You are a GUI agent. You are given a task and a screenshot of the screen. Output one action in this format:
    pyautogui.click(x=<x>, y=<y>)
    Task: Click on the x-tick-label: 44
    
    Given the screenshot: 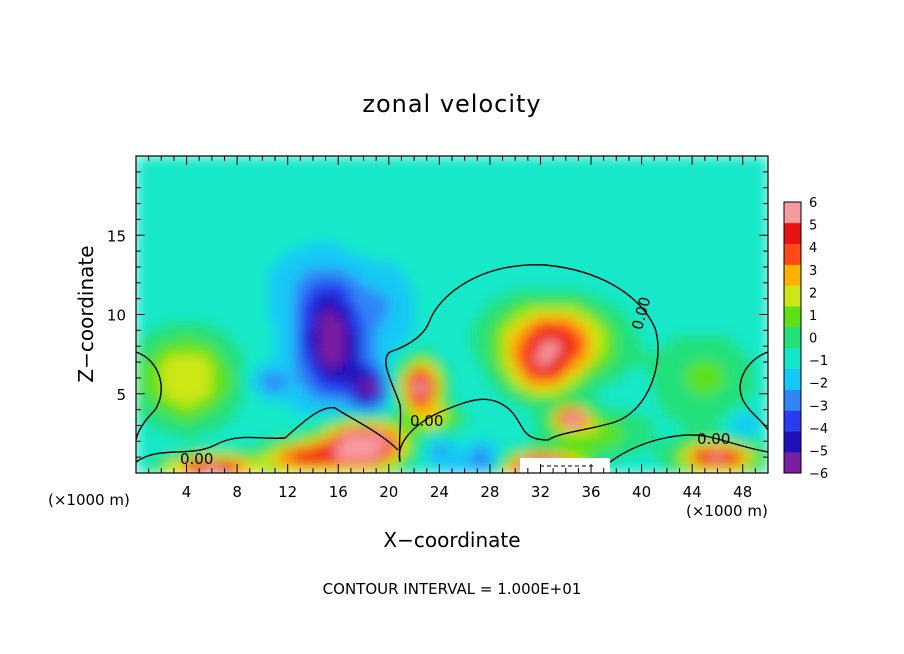 What is the action you would take?
    pyautogui.click(x=692, y=492)
    